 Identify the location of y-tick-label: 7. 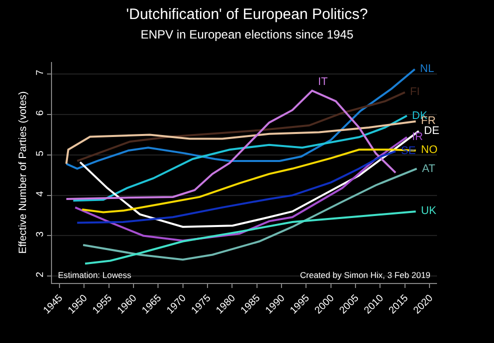
(40, 72).